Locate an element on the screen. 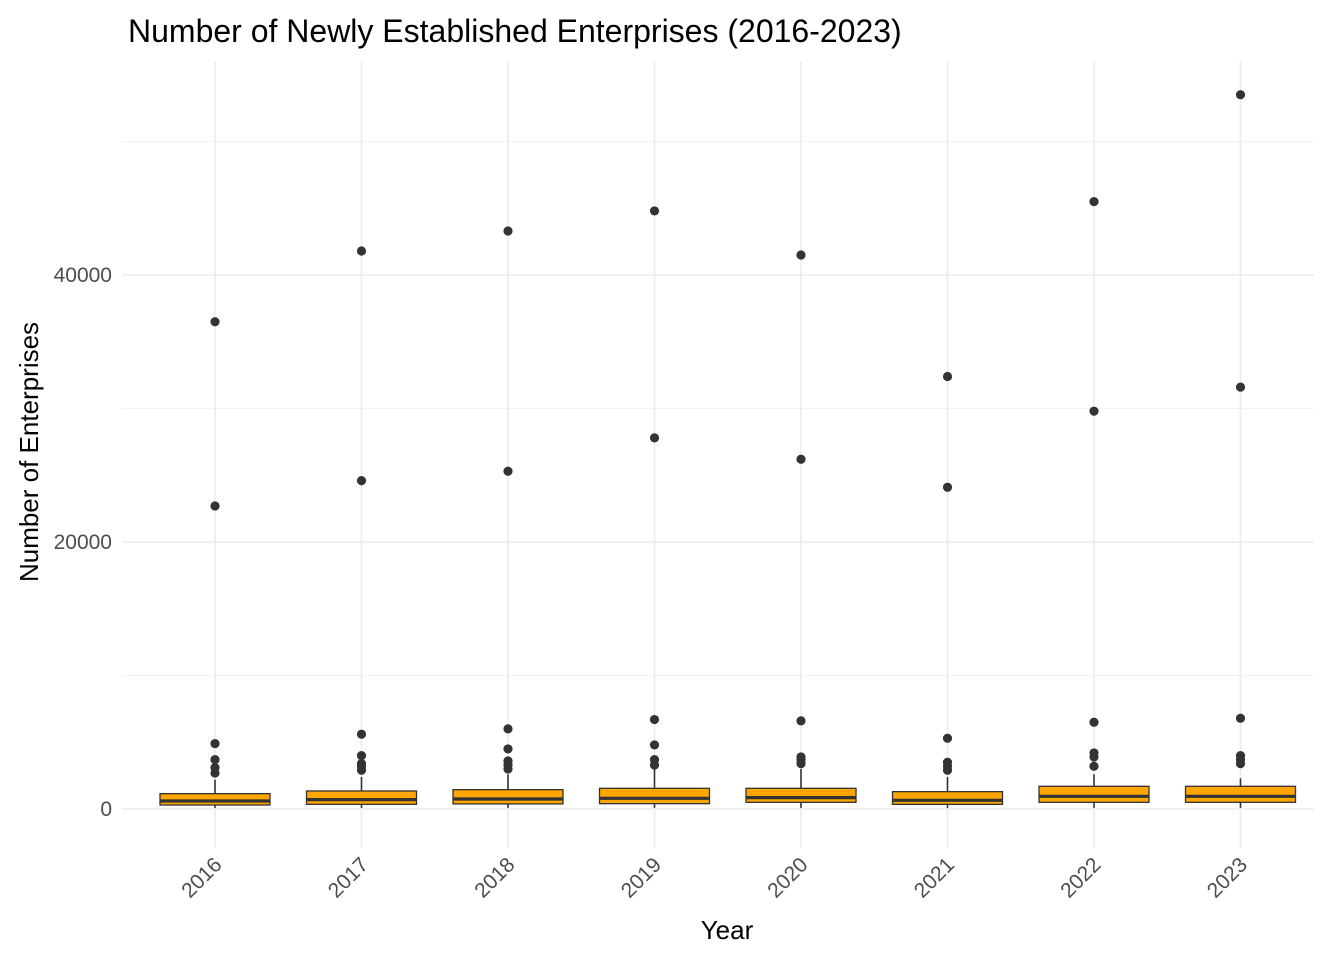  x-tick-label: 2016 is located at coordinates (201, 877).